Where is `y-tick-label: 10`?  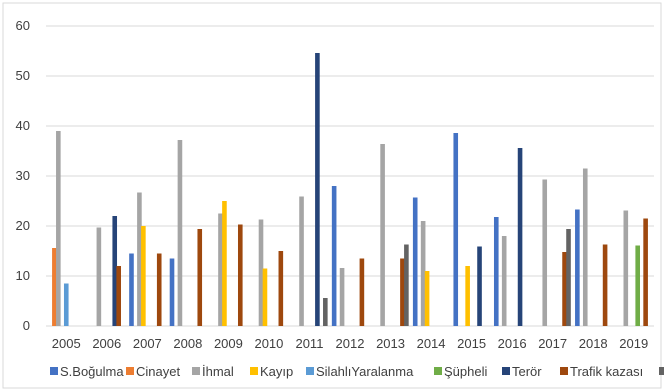
y-tick-label: 10 is located at coordinates (23, 275).